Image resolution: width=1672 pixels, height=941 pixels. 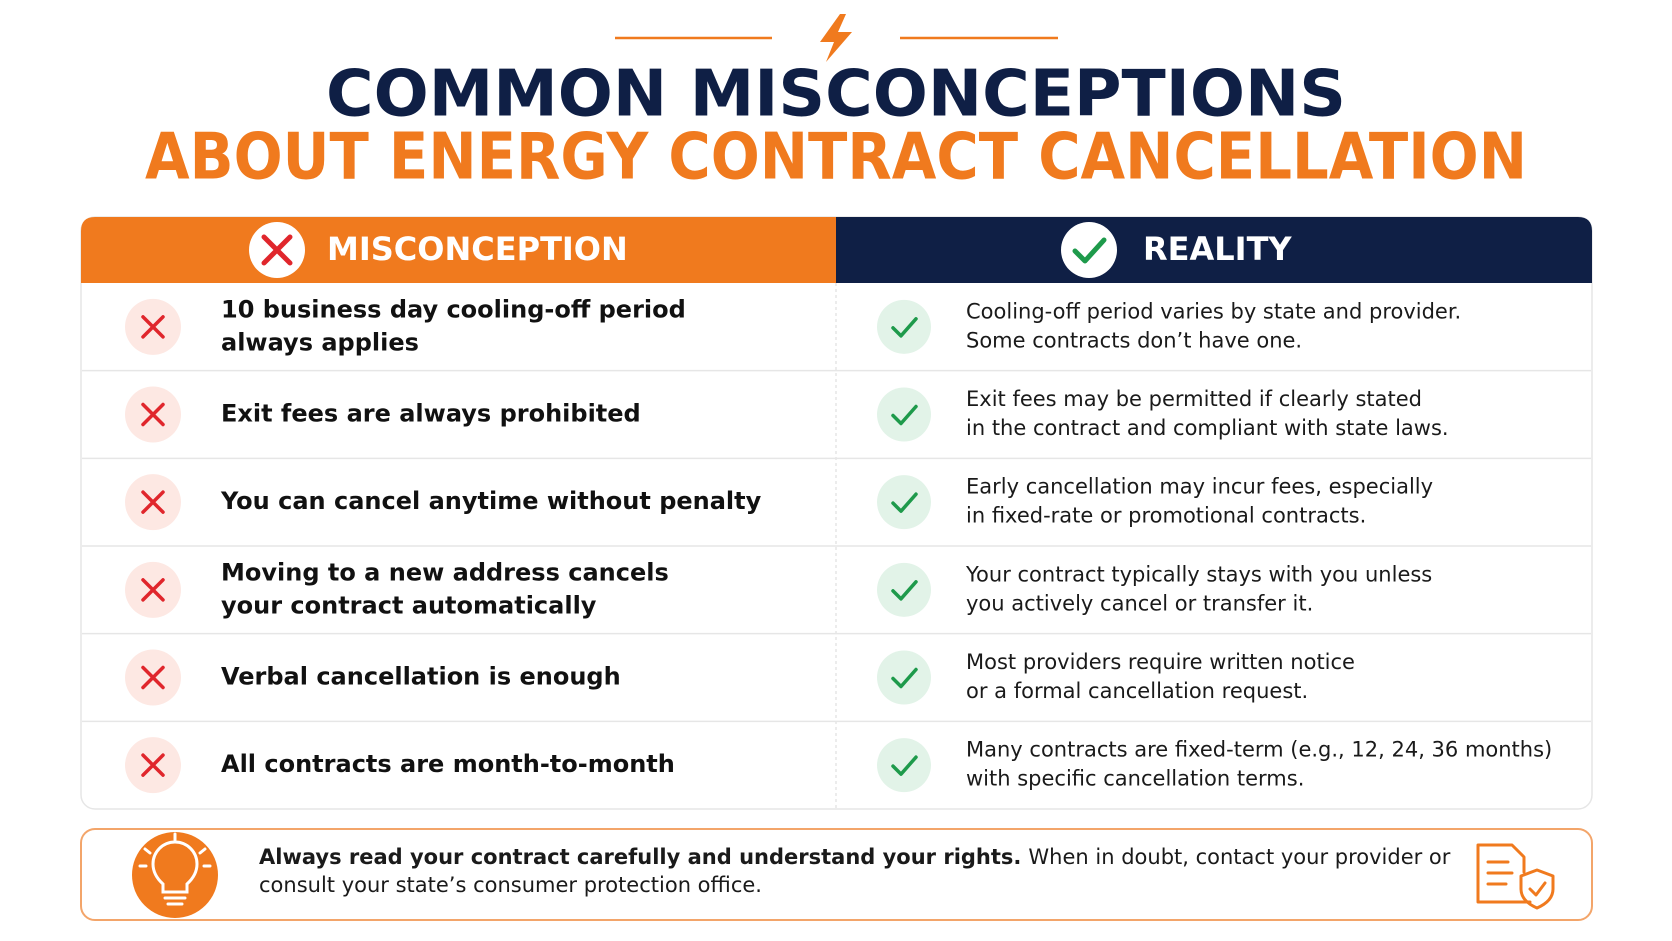 I want to click on reality-text: or a formal cancellation request., so click(x=1137, y=691).